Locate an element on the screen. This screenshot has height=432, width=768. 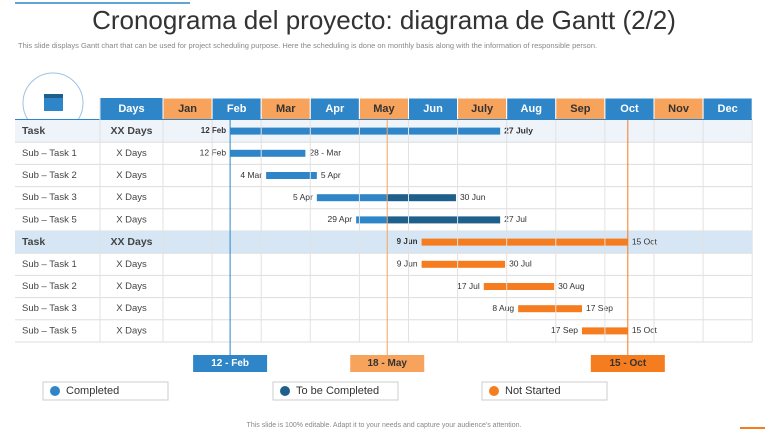
month-label: Mar is located at coordinates (286, 109).